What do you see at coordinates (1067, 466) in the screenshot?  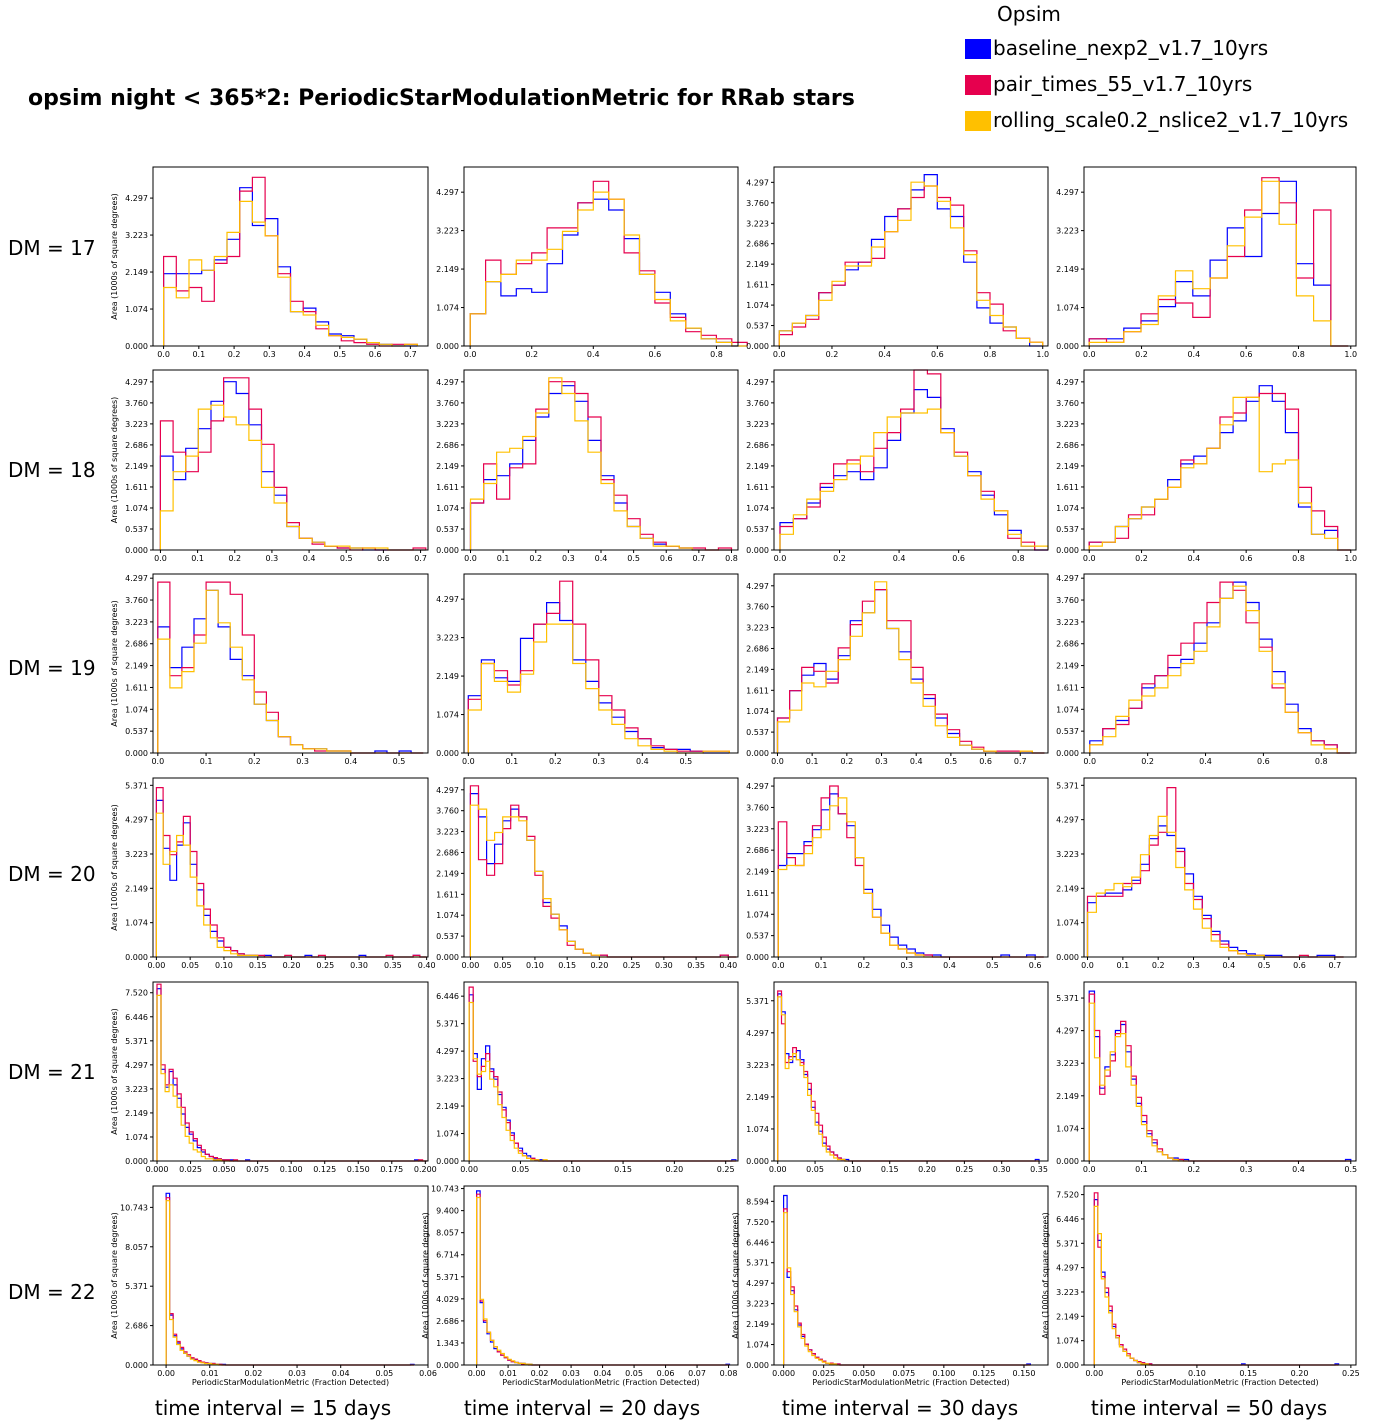 I see `y-tick-label-r1-c3-4: 2.149` at bounding box center [1067, 466].